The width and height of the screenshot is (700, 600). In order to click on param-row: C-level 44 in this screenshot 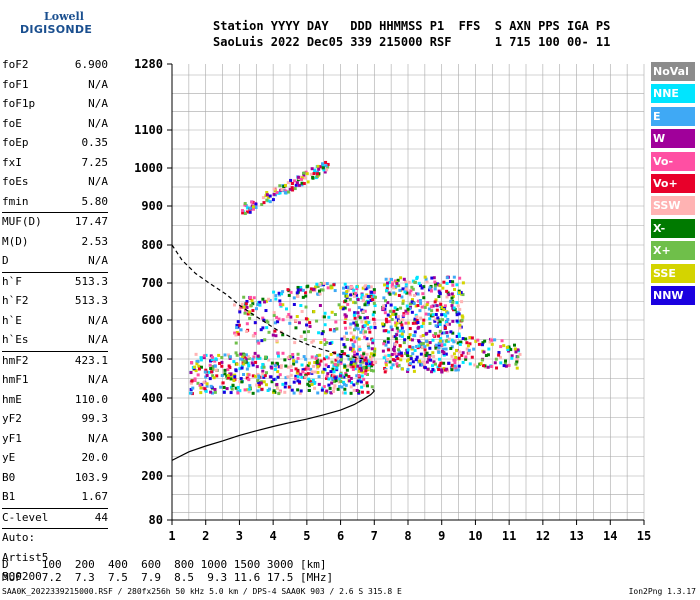, I will do `click(56, 519)`.